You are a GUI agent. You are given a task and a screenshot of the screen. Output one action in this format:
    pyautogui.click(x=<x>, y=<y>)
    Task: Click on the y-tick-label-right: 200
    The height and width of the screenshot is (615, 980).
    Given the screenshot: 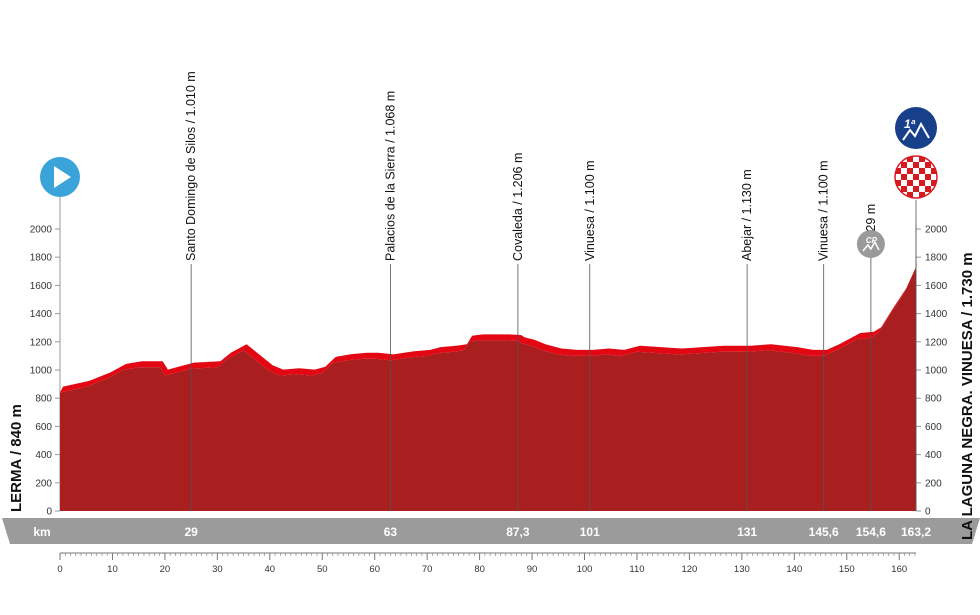 What is the action you would take?
    pyautogui.click(x=933, y=483)
    